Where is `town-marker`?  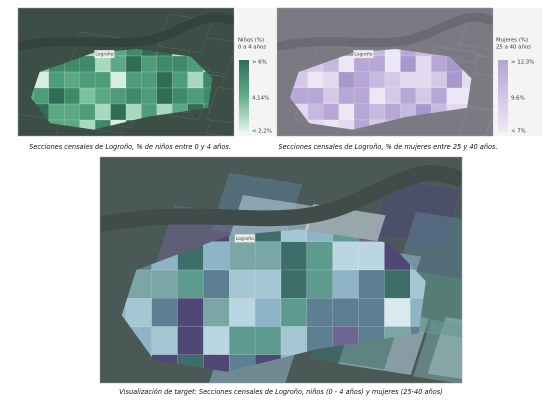 town-marker is located at coordinates (244, 238).